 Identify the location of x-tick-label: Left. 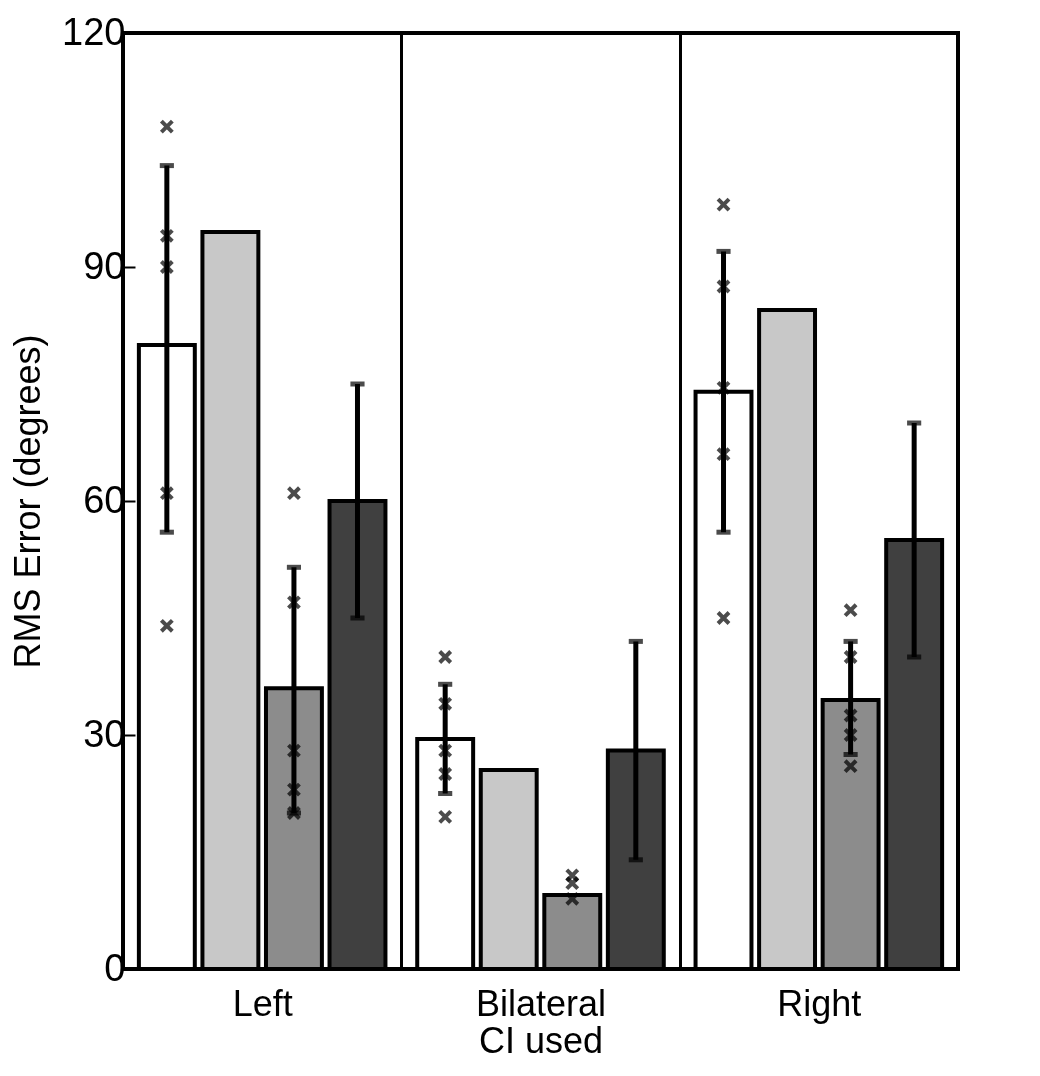
(262, 1003).